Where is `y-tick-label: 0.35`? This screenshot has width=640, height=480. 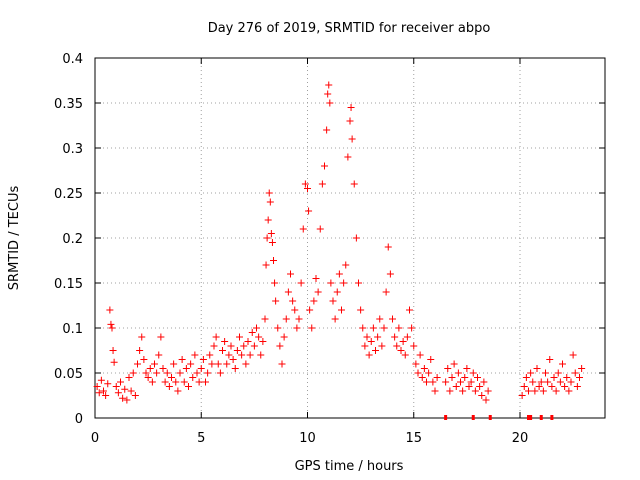
y-tick-label: 0.35 is located at coordinates (68, 104).